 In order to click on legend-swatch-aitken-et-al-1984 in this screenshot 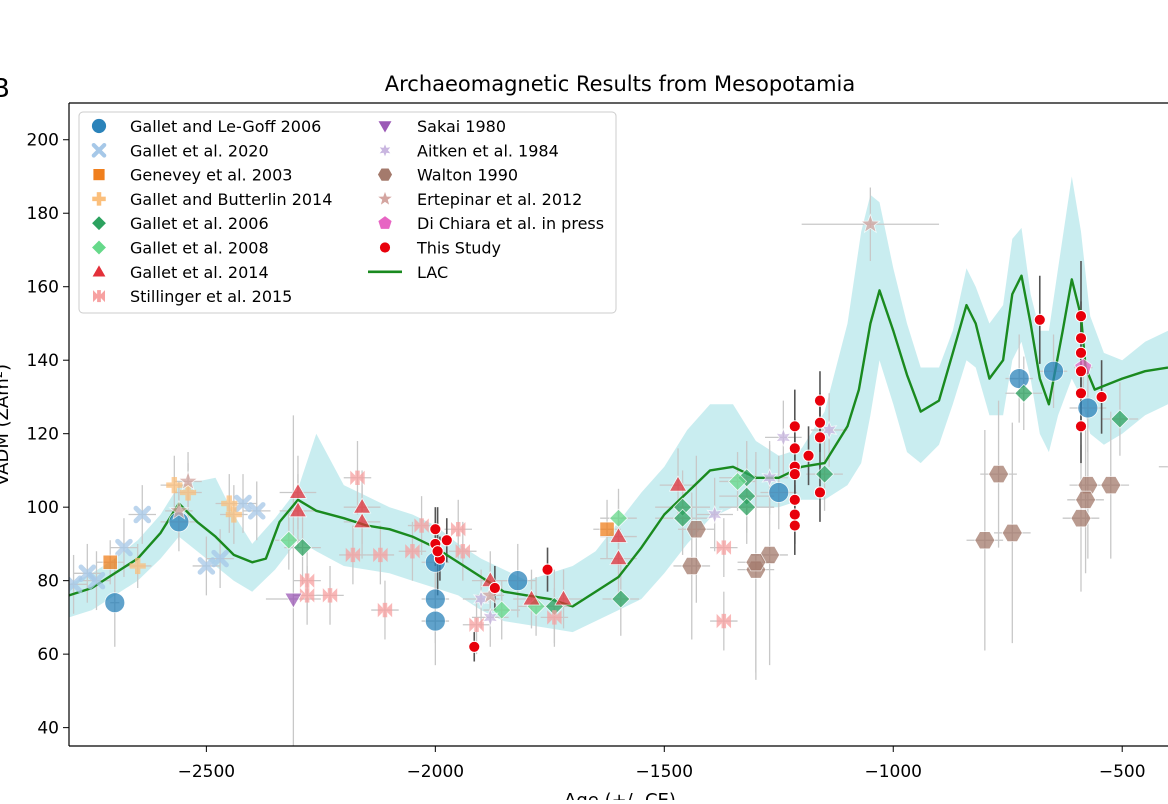, I will do `click(385, 150)`.